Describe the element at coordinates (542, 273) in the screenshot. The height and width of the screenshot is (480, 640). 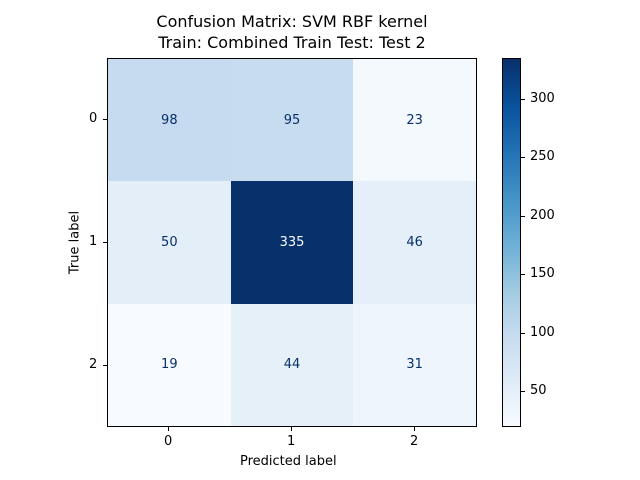
I see `colorbar-tick-label: 150` at that location.